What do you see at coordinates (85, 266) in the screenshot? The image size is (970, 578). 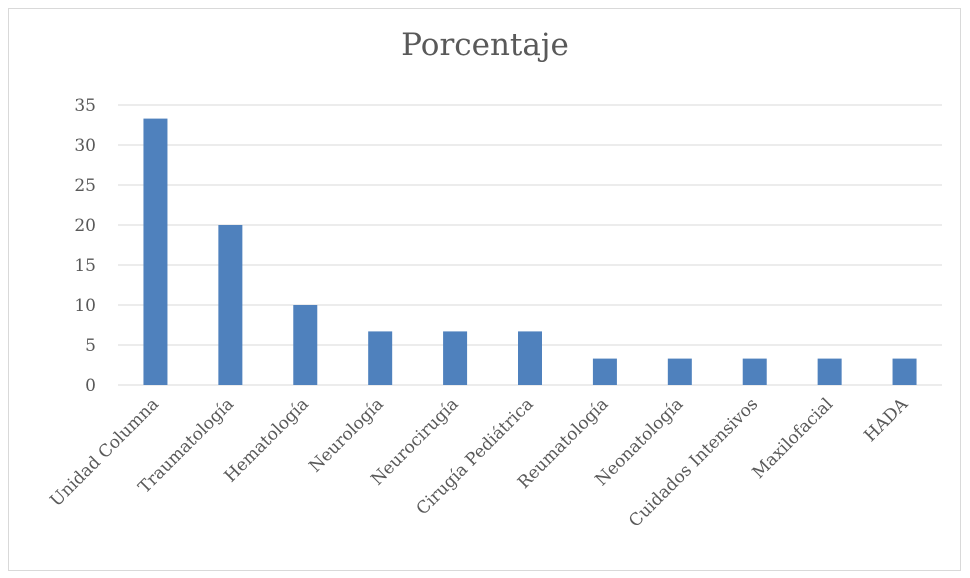 I see `y-tick-label: 15` at bounding box center [85, 266].